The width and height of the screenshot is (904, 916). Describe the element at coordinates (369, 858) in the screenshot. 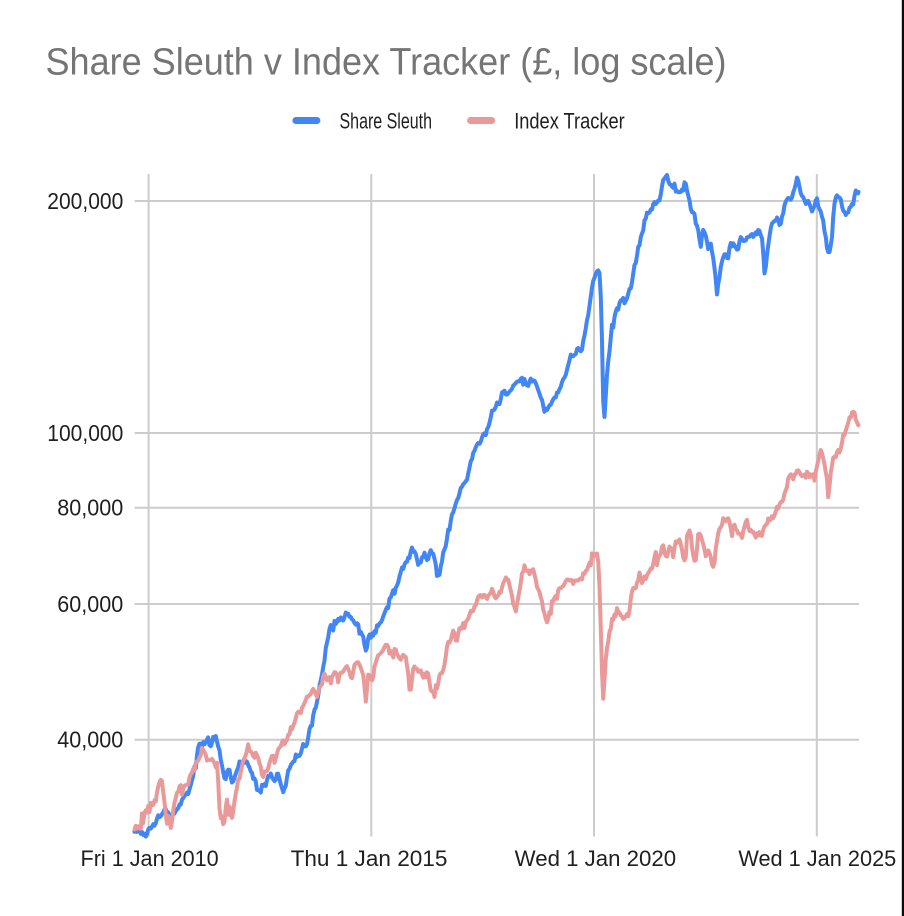

I see `svg-text: Thu 1 Jan 2015` at that location.